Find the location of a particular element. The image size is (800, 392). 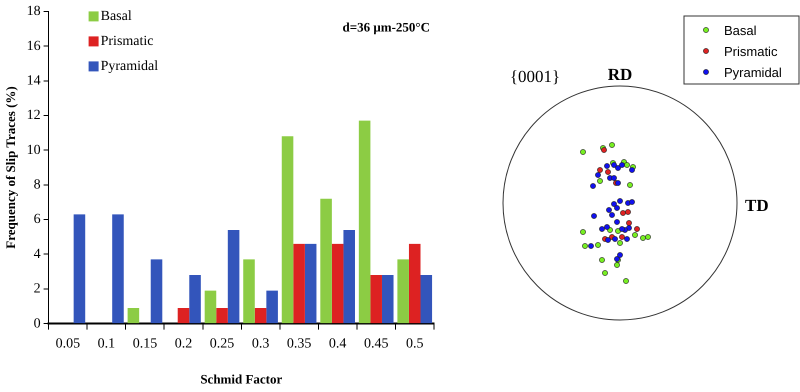

y-tick-label: 0 is located at coordinates (37, 324).